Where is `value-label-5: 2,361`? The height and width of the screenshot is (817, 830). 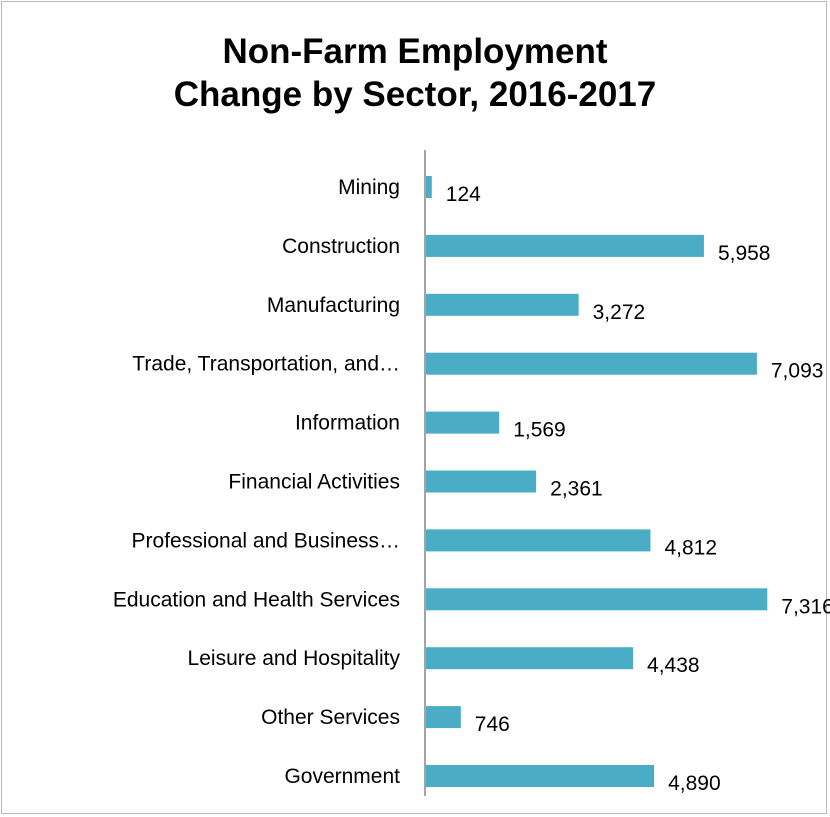
value-label-5: 2,361 is located at coordinates (576, 489).